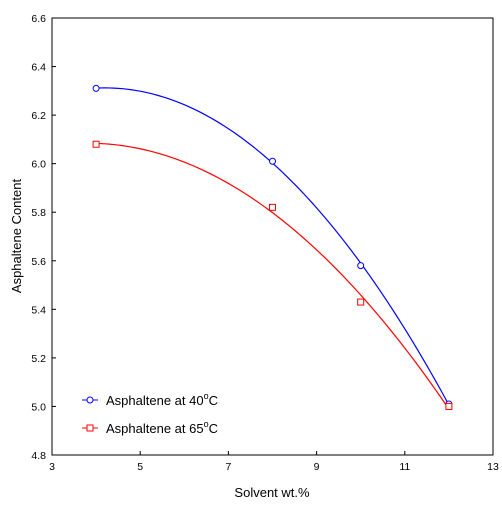 Image resolution: width=502 pixels, height=506 pixels. What do you see at coordinates (38, 68) in the screenshot?
I see `y-tick-label: 6.4` at bounding box center [38, 68].